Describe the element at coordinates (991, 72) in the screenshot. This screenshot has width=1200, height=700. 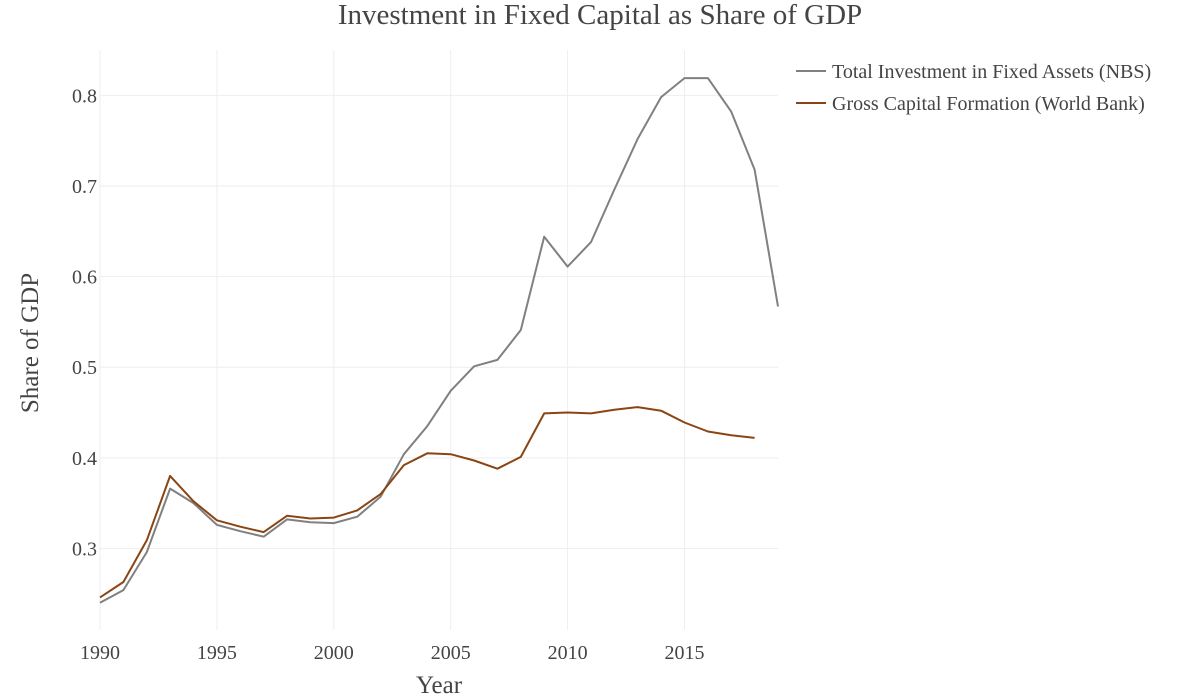
I see `legend-label-nbs: Total Investment in Fixed Assets (NBS)` at that location.